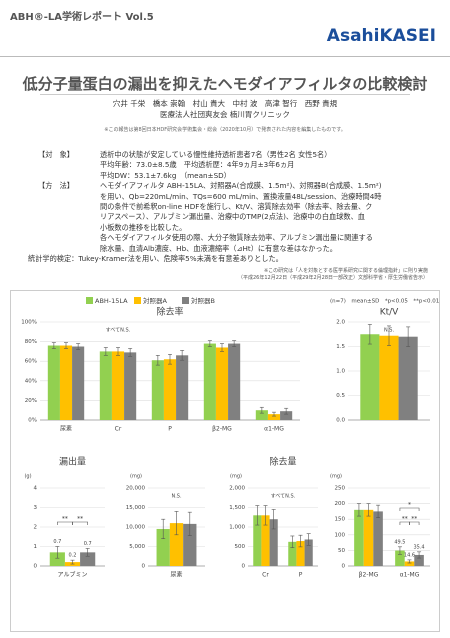  Describe the element at coordinates (340, 421) in the screenshot. I see `y-tick-label: 0.0` at that location.